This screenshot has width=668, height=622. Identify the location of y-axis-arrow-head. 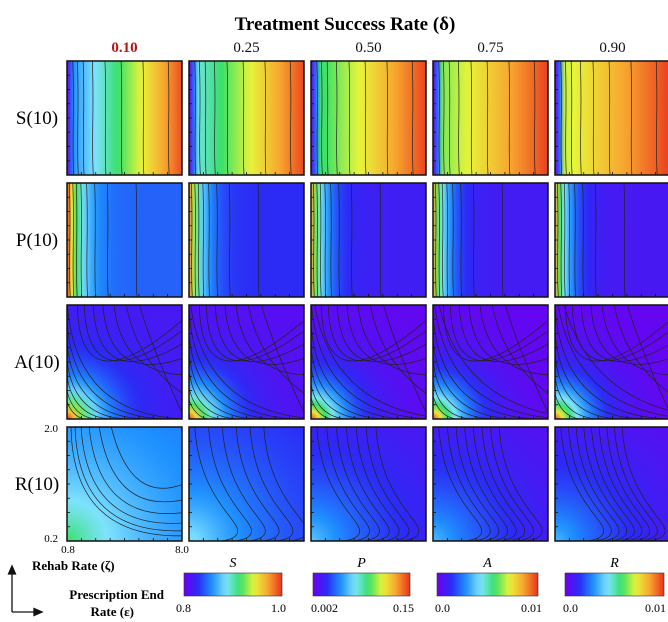
(12, 569).